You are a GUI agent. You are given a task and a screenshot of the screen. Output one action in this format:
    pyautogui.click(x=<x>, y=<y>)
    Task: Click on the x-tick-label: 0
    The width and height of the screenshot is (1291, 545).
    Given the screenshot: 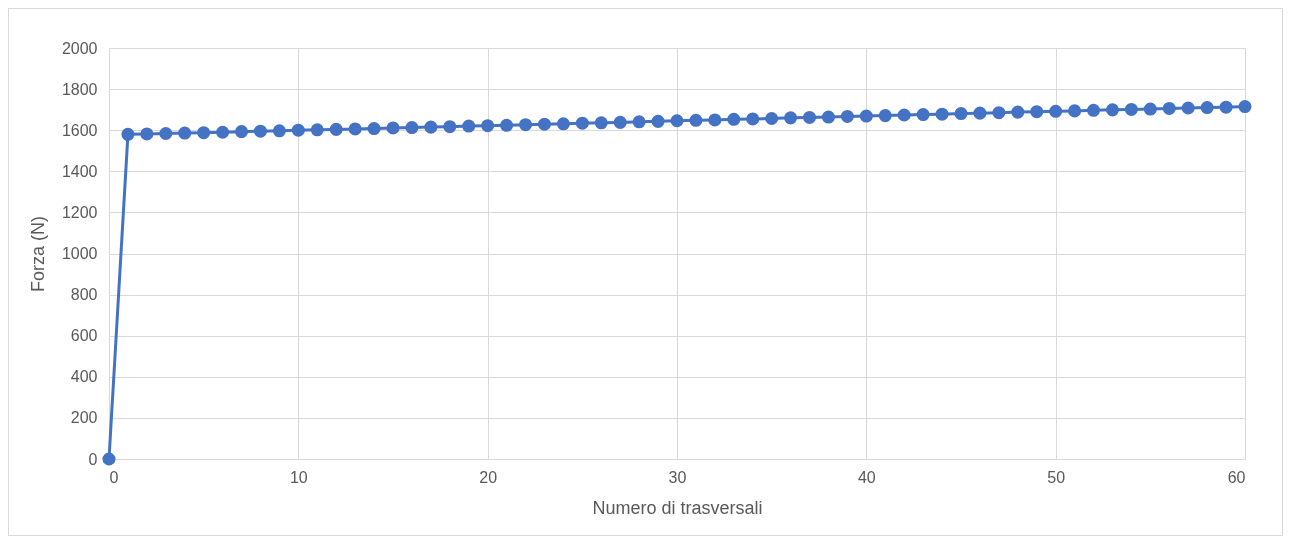 What is the action you would take?
    pyautogui.click(x=114, y=477)
    